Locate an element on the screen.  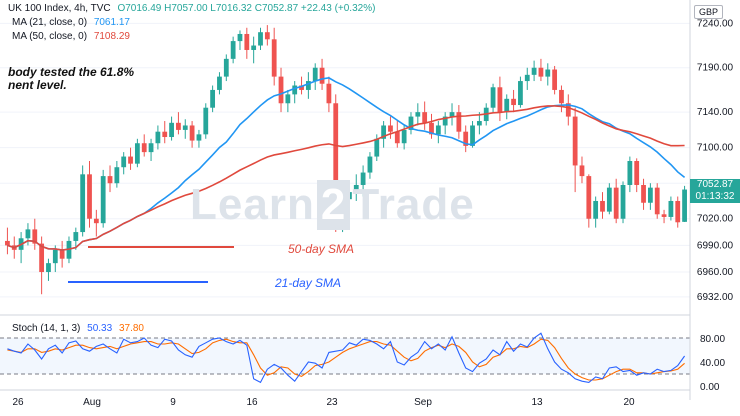
bar-countdown-tag: 01:13:32 is located at coordinates (715, 197).